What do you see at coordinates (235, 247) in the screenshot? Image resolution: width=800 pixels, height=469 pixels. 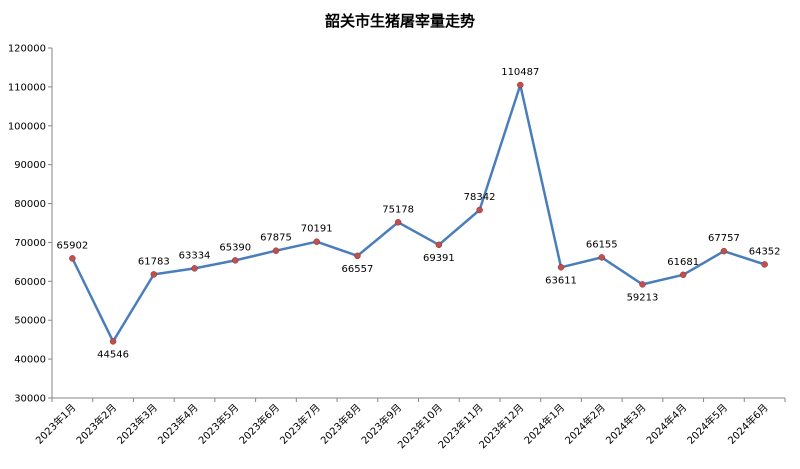 I see `data-label: 65390` at bounding box center [235, 247].